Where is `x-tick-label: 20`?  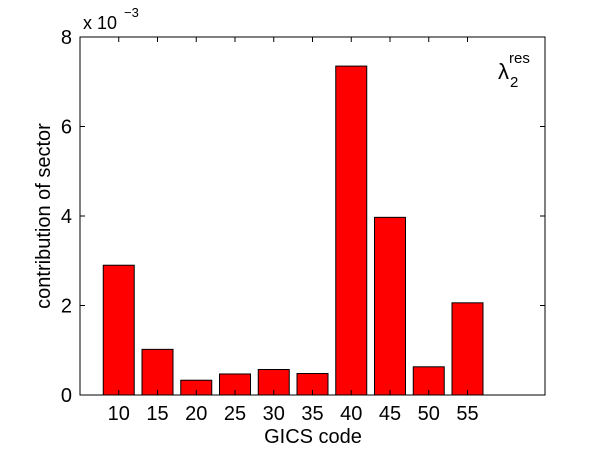
x-tick-label: 20 is located at coordinates (196, 414).